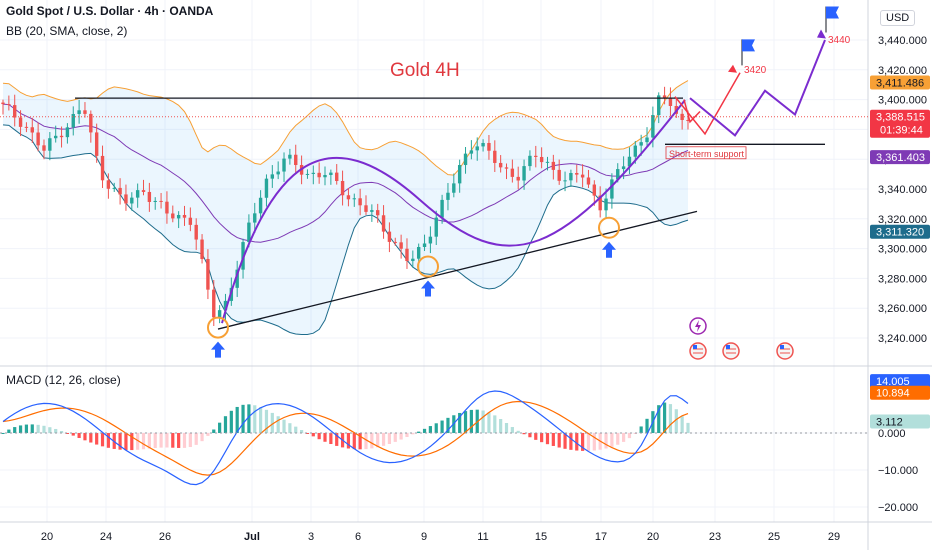  What do you see at coordinates (901, 131) in the screenshot?
I see `countdown-text: 01:39:44` at bounding box center [901, 131].